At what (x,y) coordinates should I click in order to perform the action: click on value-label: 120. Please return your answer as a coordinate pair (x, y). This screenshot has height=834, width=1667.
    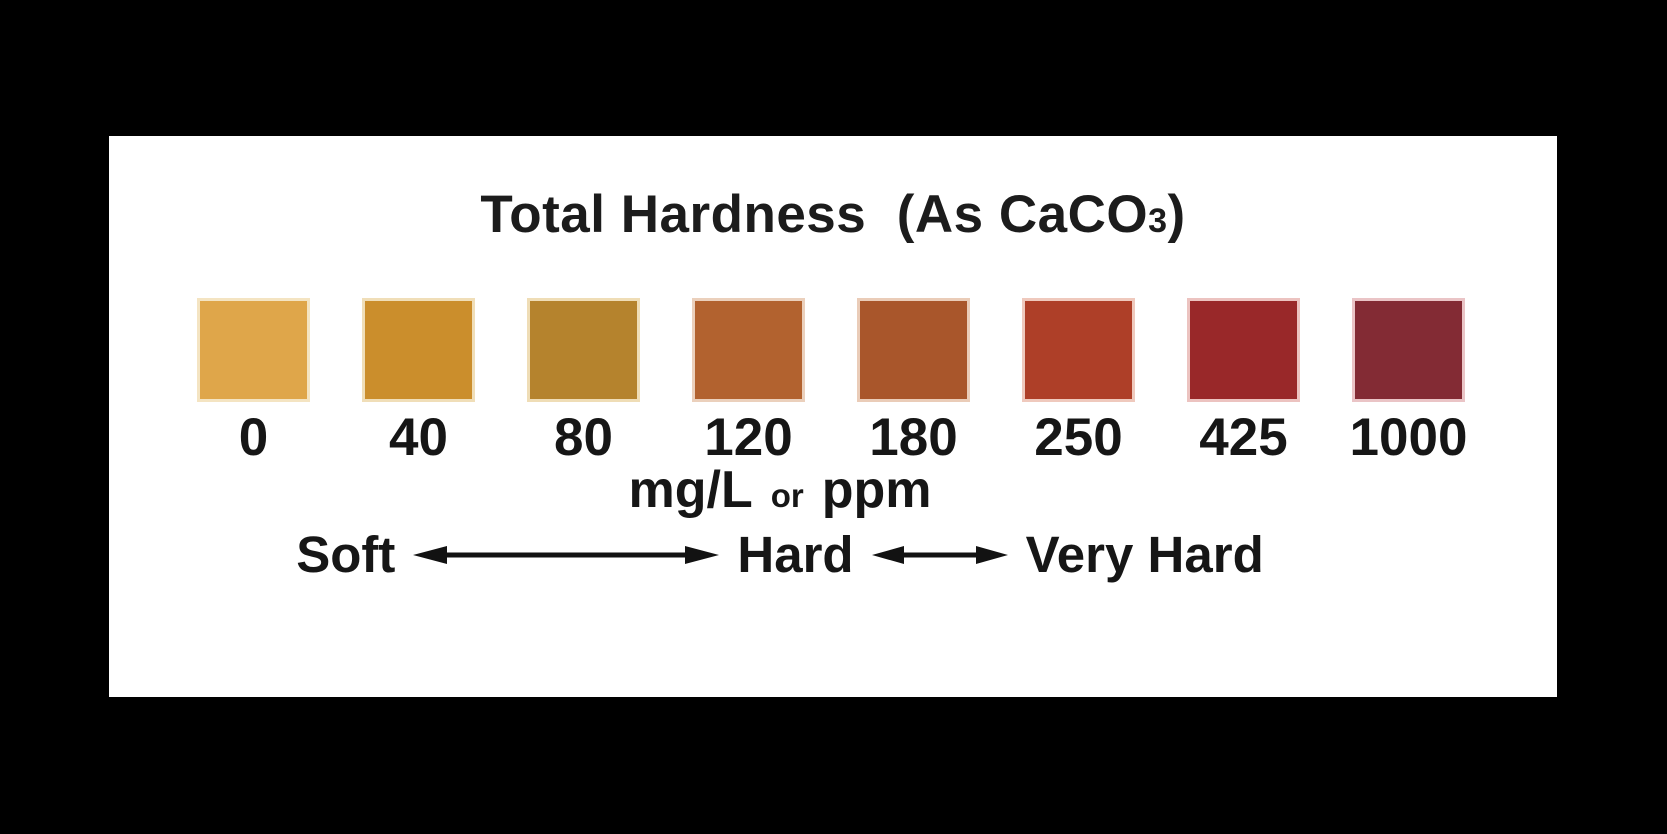
    Looking at the image, I should click on (748, 437).